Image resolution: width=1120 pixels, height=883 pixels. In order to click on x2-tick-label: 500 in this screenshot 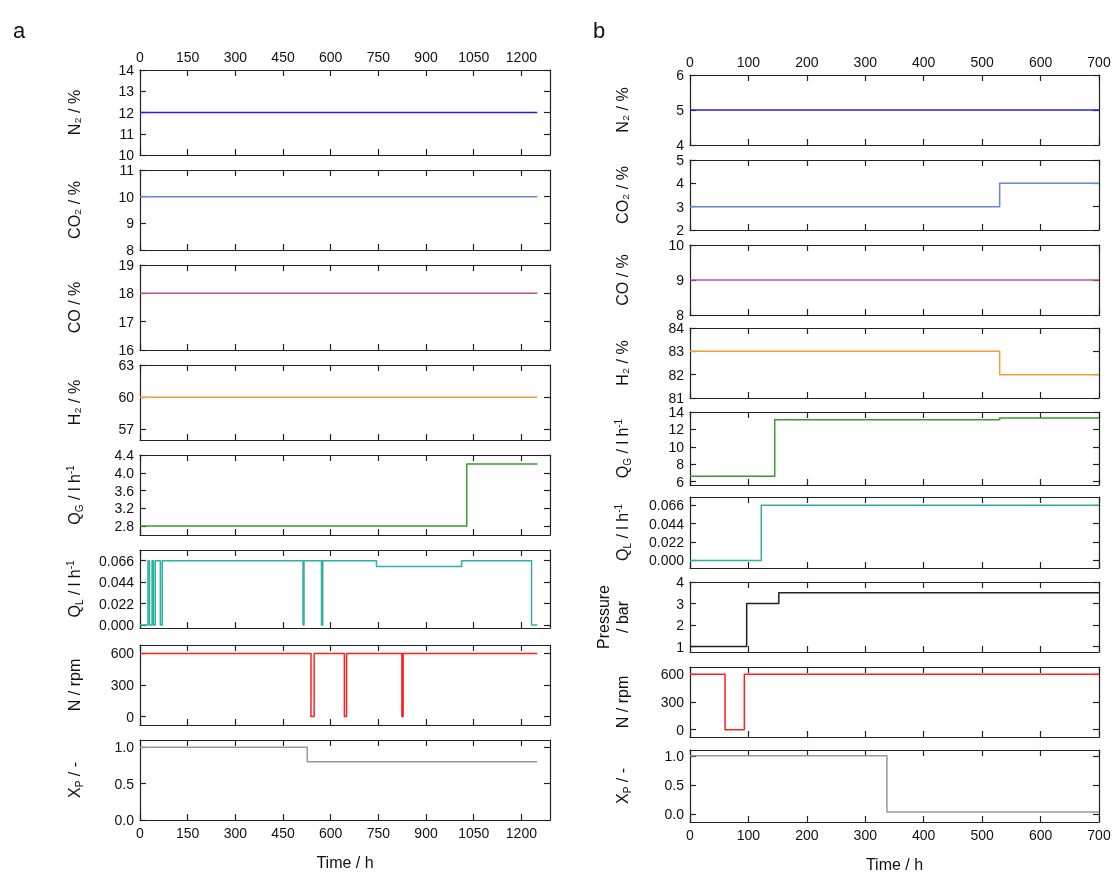, I will do `click(982, 62)`.